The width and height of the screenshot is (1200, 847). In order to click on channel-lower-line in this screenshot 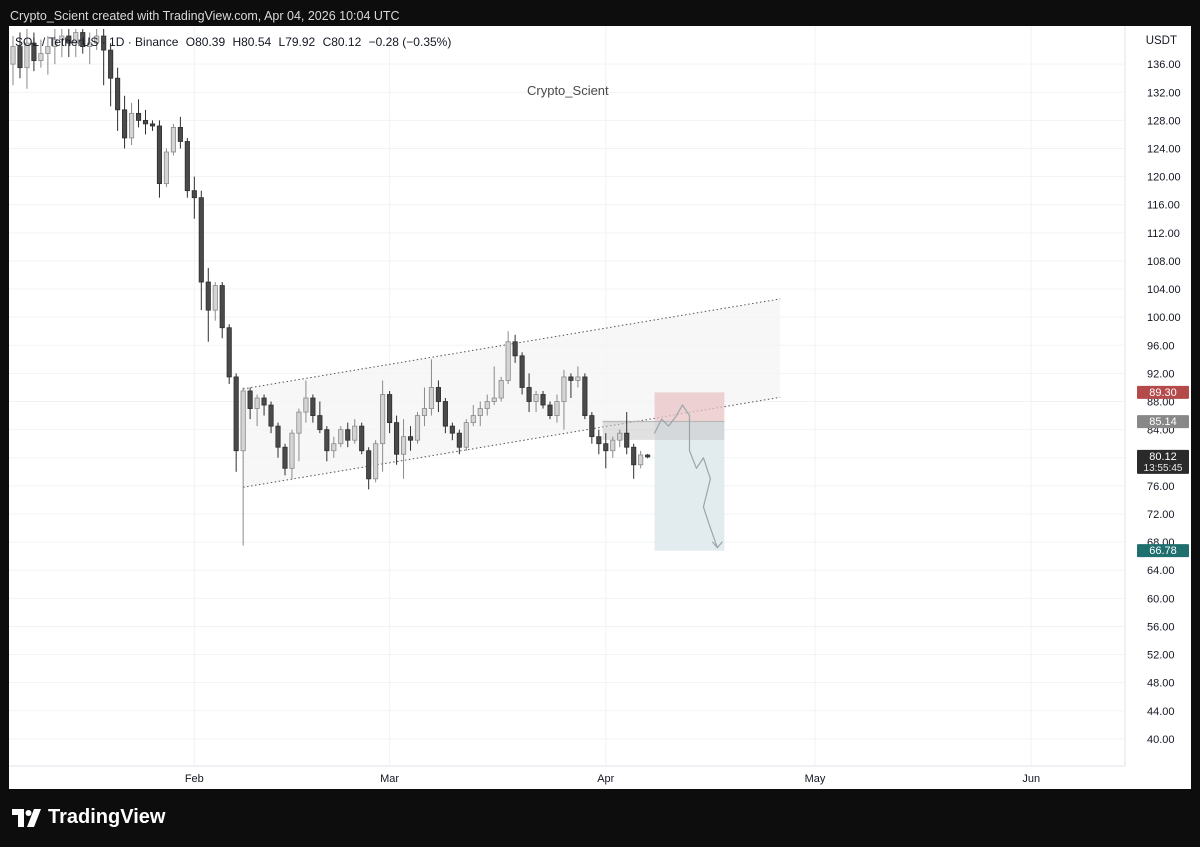, I will do `click(512, 442)`.